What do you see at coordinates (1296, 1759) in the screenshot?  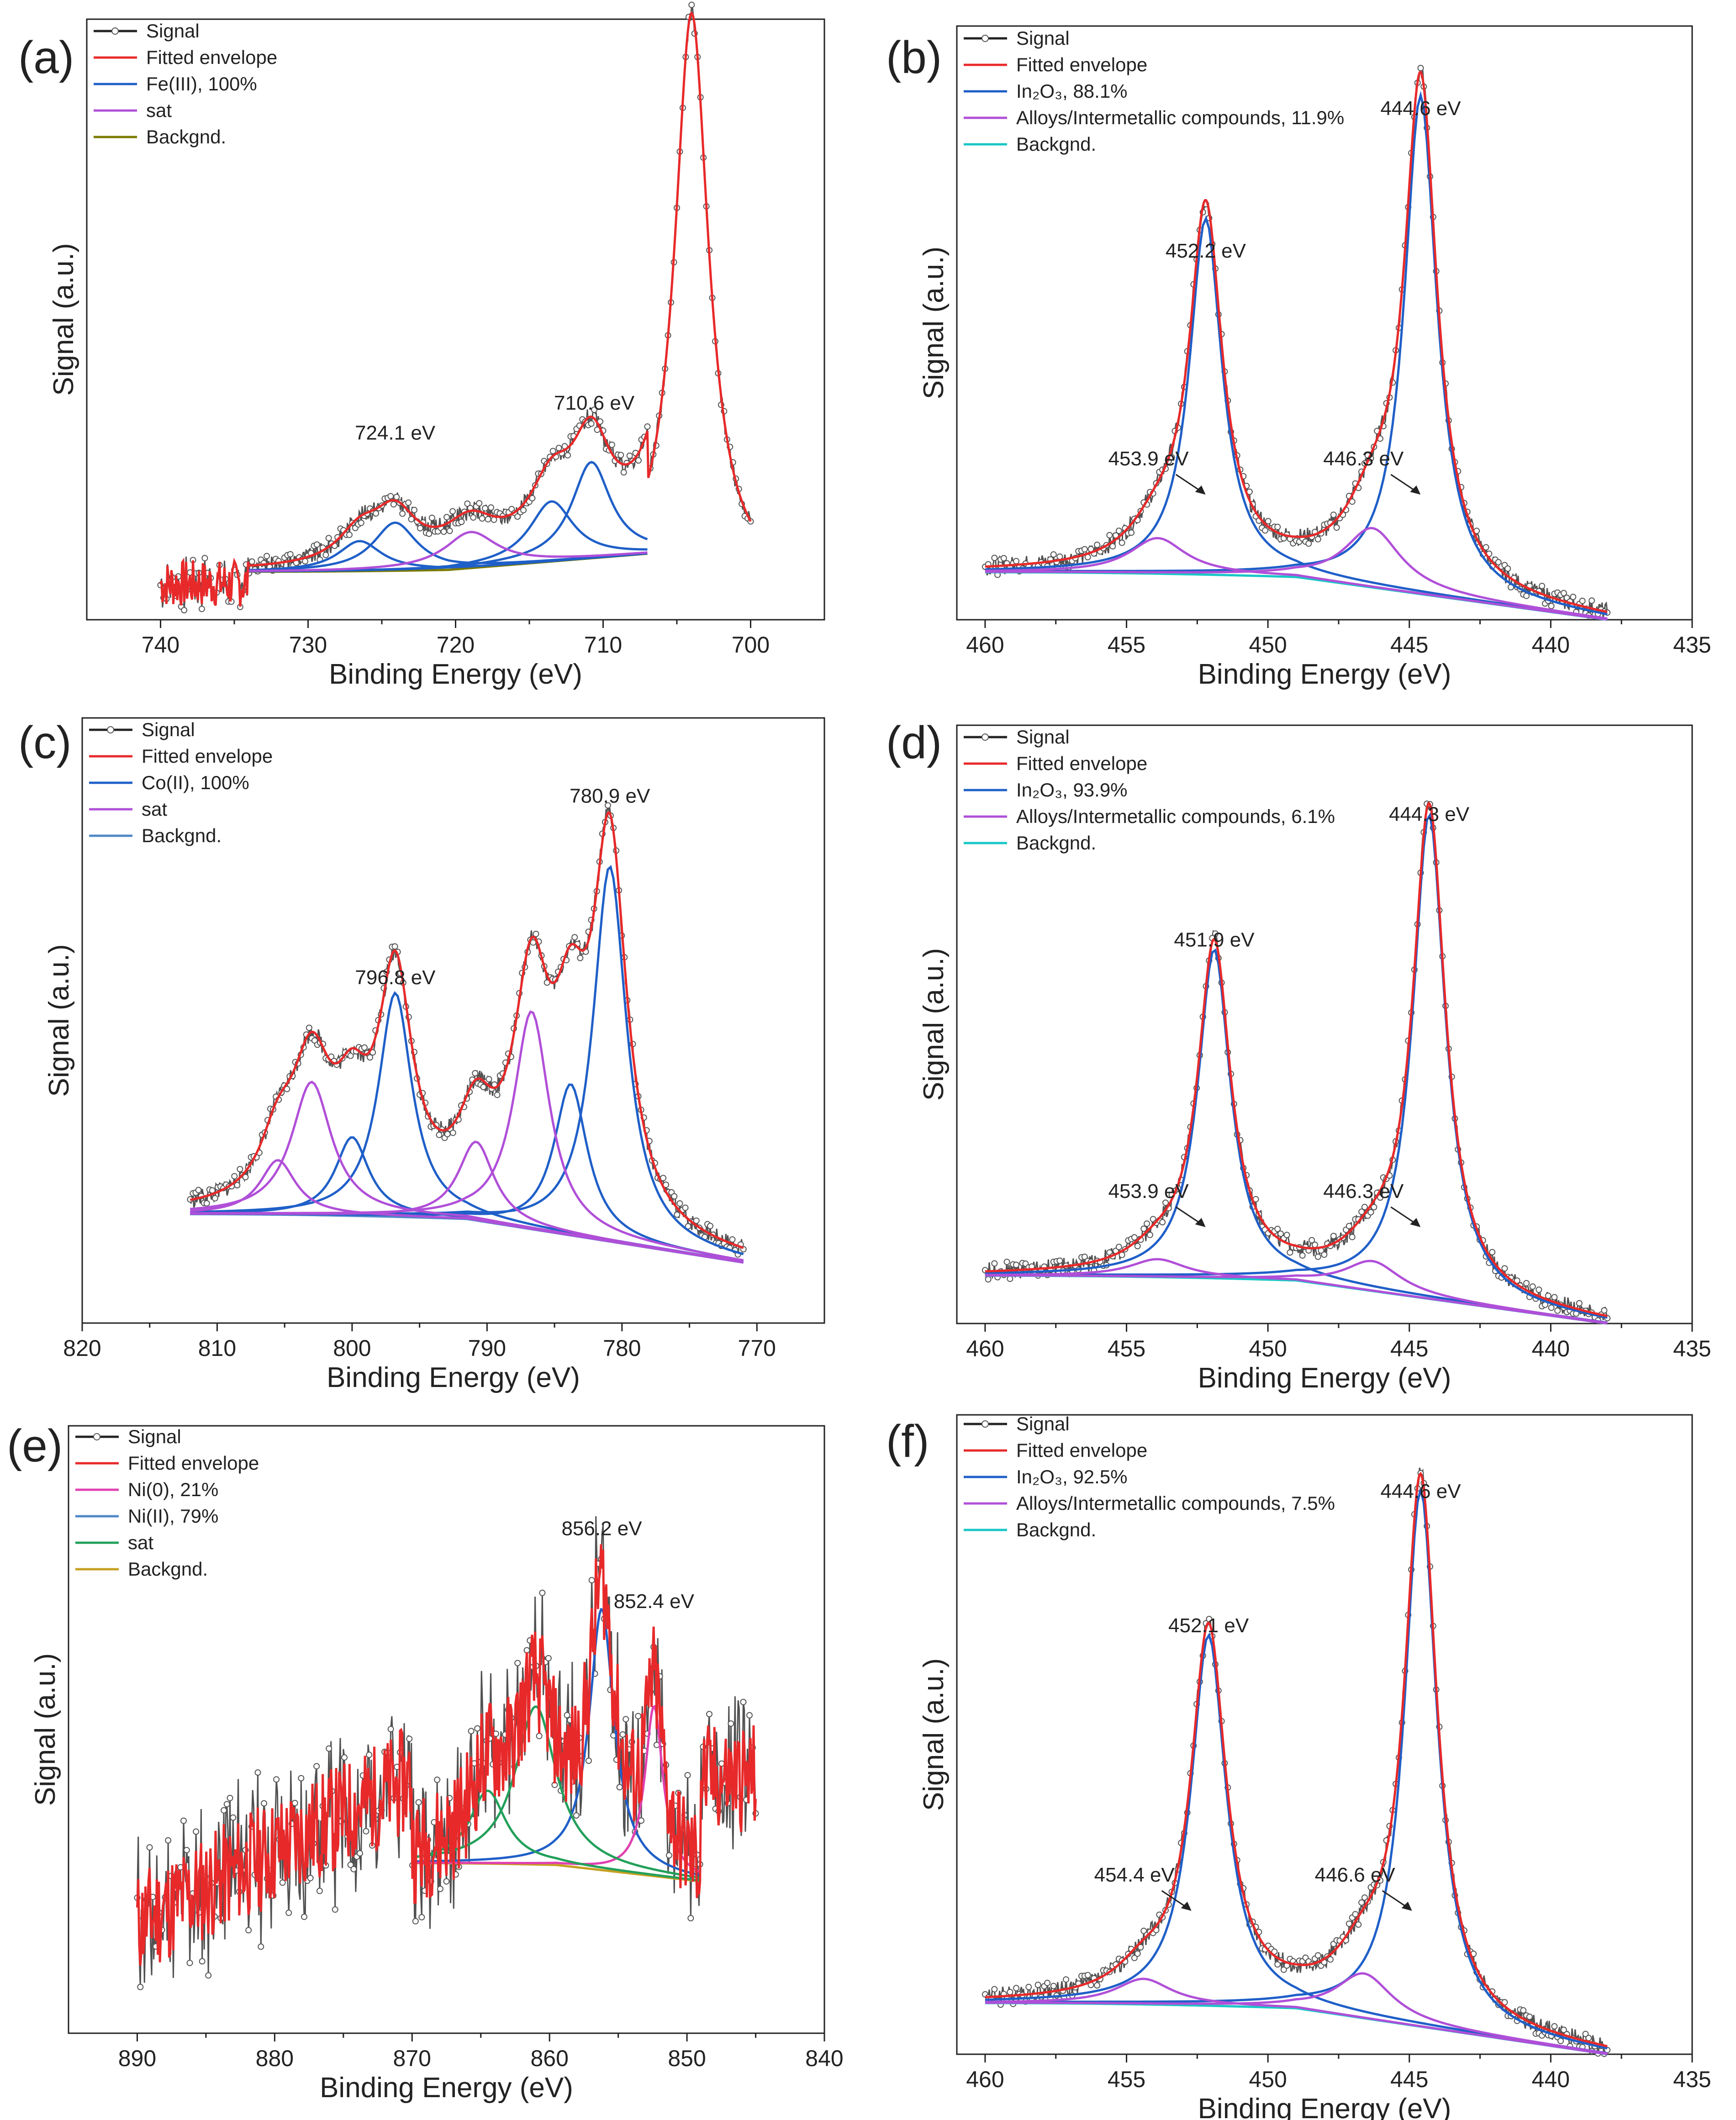 I see `fitted-envelope-f` at bounding box center [1296, 1759].